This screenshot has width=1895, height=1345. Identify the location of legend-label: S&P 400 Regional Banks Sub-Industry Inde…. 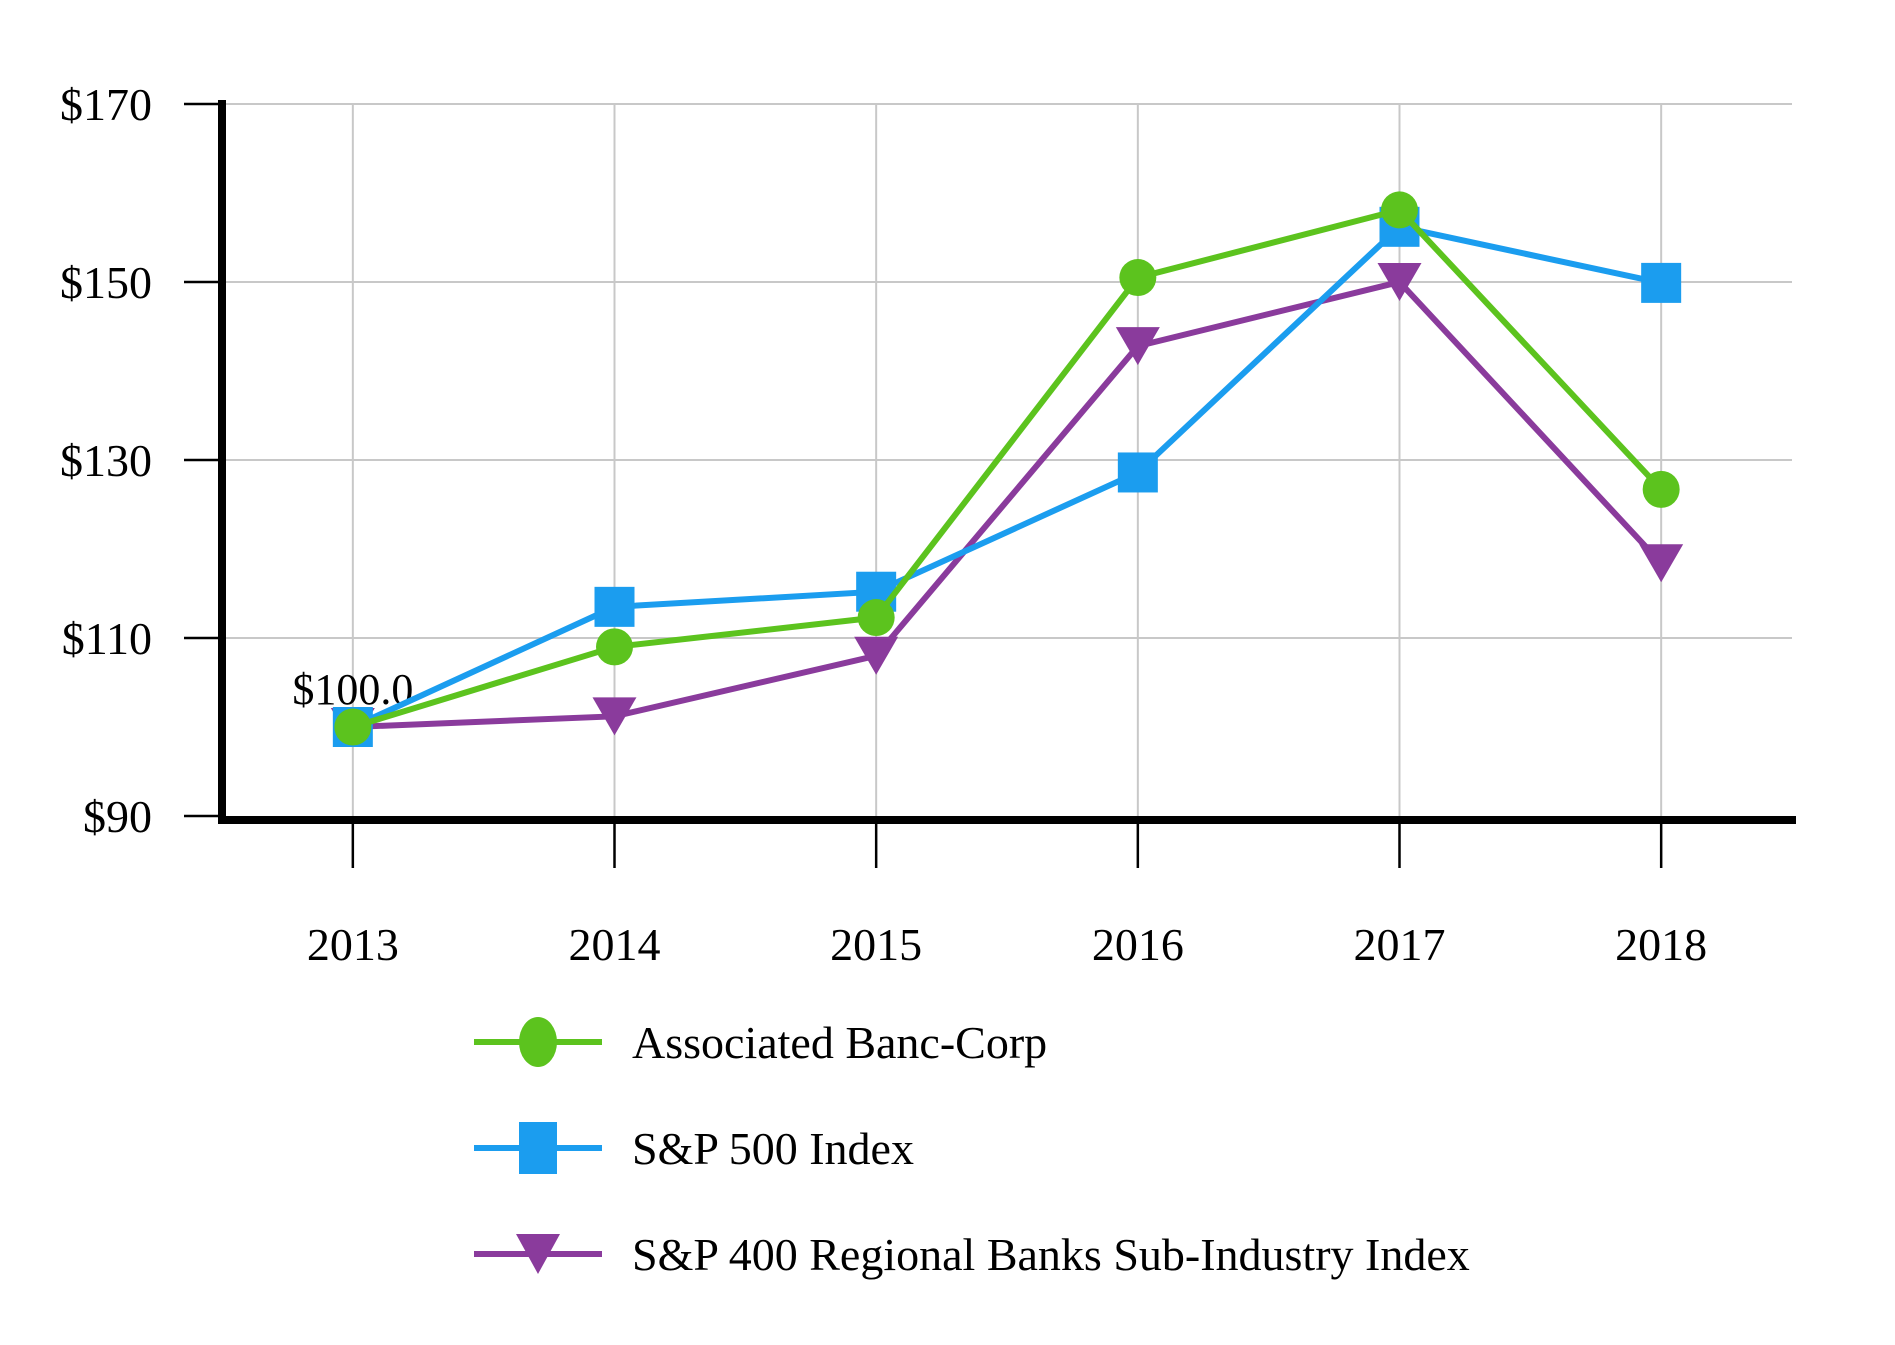
(1051, 1254).